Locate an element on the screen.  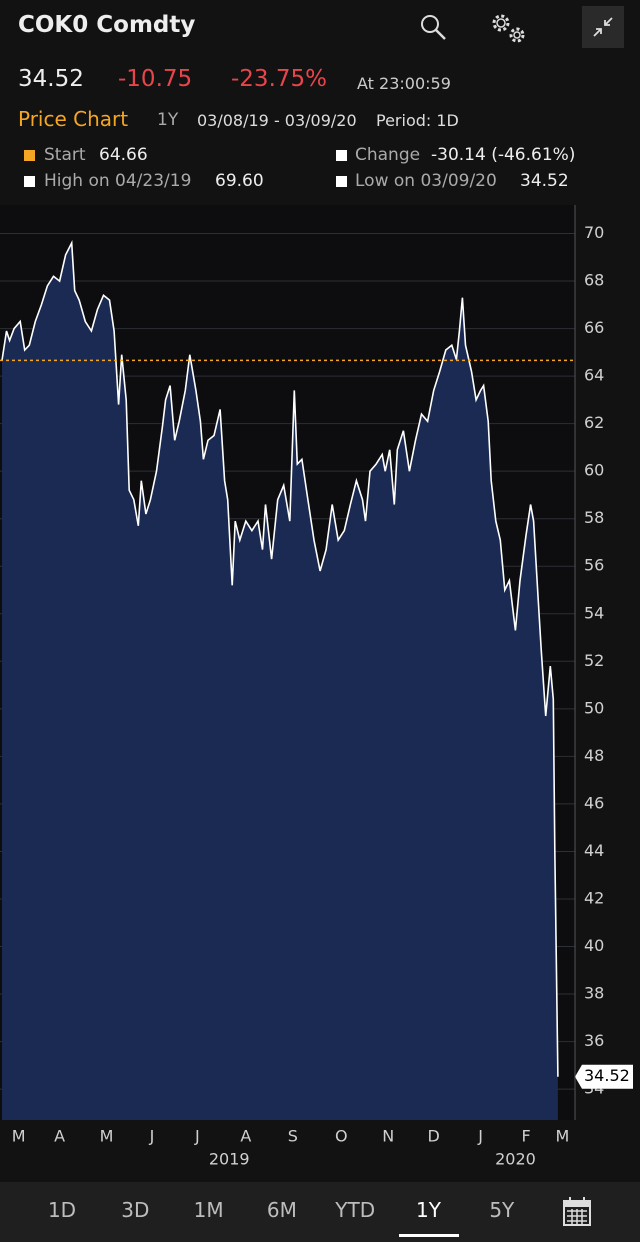
last-value-label: 34.52 is located at coordinates (607, 1075).